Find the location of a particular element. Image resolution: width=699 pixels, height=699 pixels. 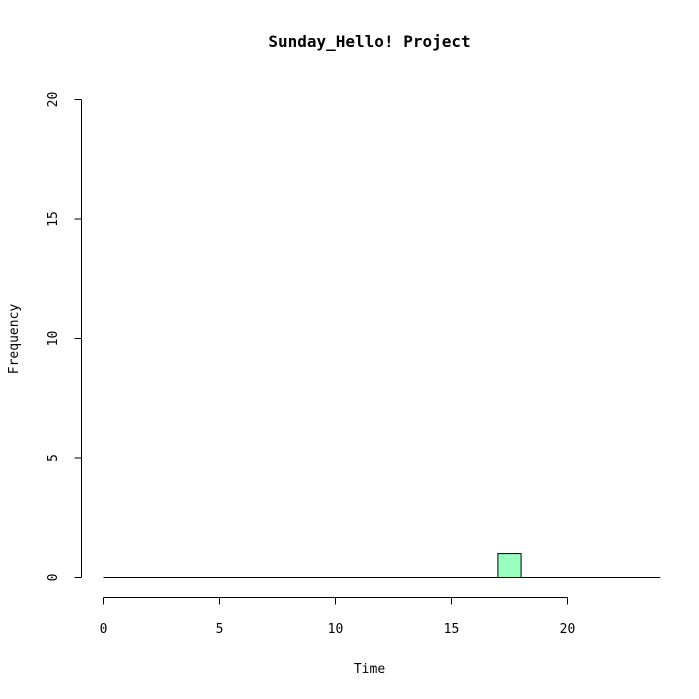

chart-title: Sunday_Hello! Project is located at coordinates (369, 41).